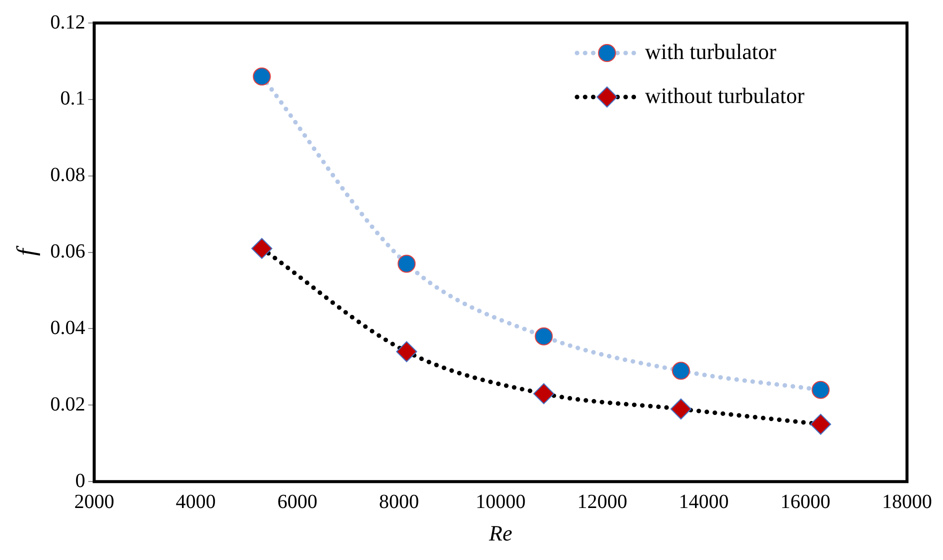  Describe the element at coordinates (500, 533) in the screenshot. I see `x-axis-title: Re` at that location.